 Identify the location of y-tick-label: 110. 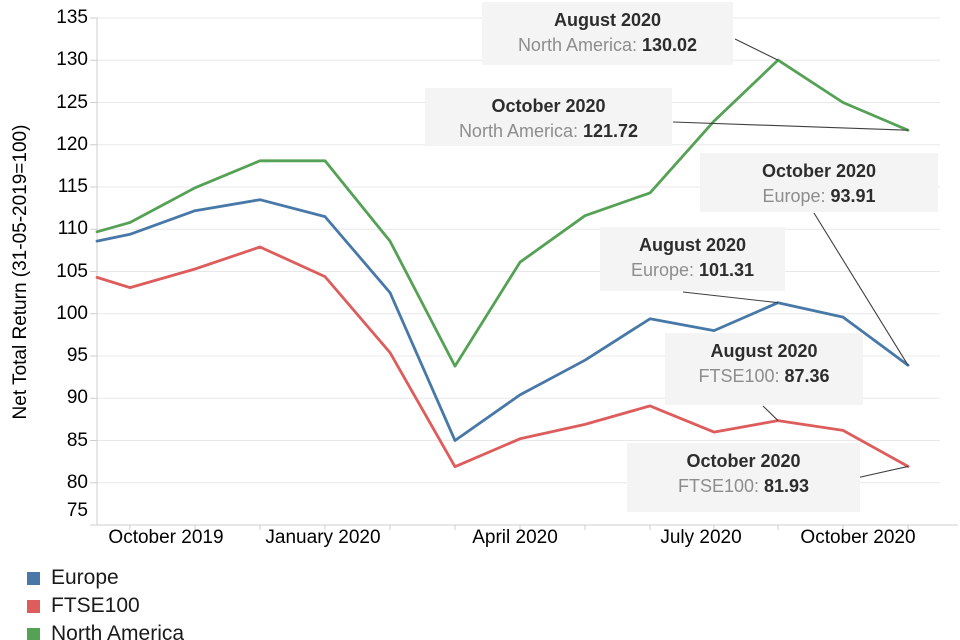
(72, 229).